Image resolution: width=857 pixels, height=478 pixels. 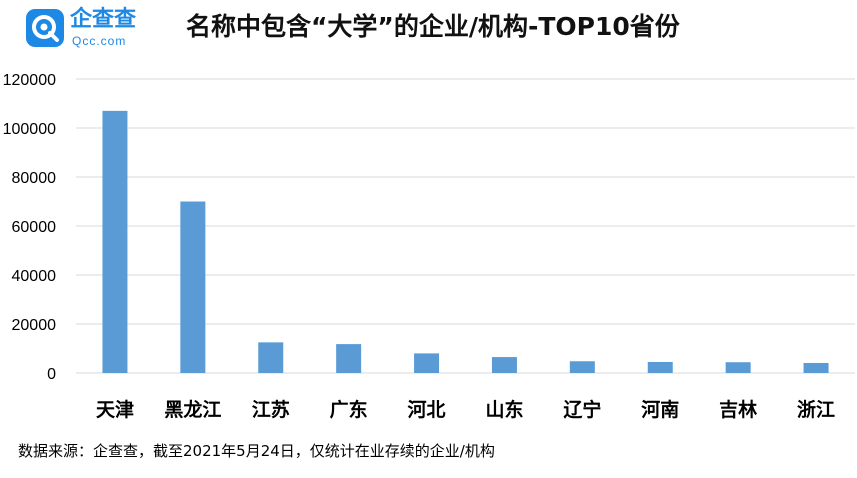 What do you see at coordinates (51, 374) in the screenshot?
I see `y-tick-label: 0` at bounding box center [51, 374].